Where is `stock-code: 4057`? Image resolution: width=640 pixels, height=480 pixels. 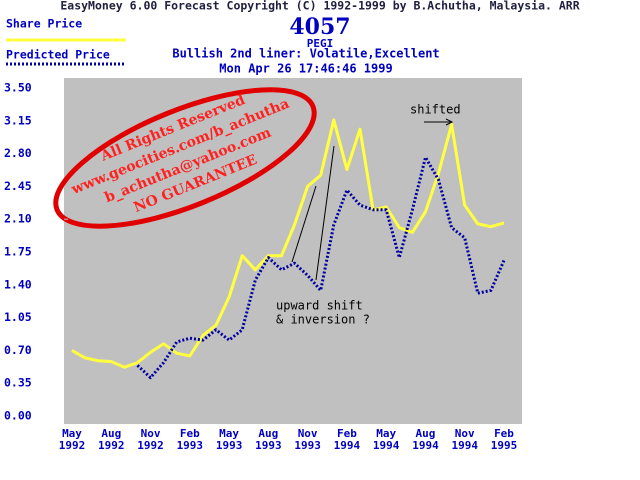 stock-code: 4057 is located at coordinates (319, 27).